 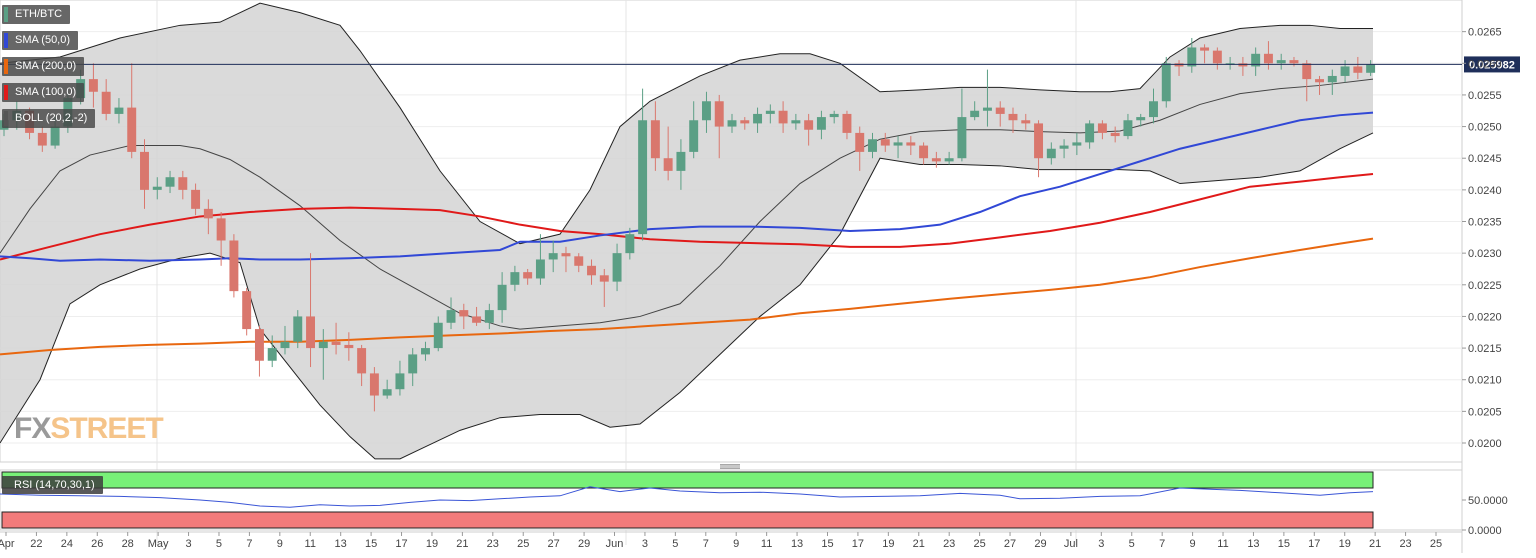 What do you see at coordinates (687, 497) in the screenshot?
I see `rsi-line` at bounding box center [687, 497].